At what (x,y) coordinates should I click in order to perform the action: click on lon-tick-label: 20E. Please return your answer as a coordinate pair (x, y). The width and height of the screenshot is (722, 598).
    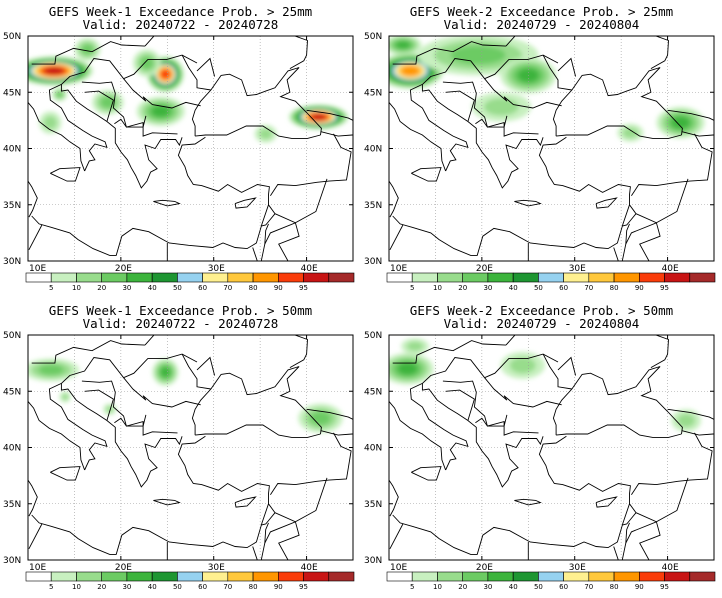
    Looking at the image, I should click on (123, 568).